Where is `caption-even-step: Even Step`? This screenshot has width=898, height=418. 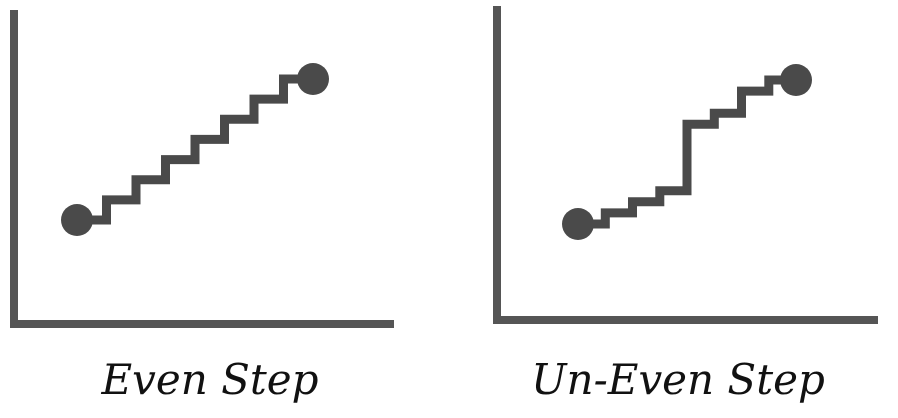
caption-even-step: Even Step is located at coordinates (210, 379).